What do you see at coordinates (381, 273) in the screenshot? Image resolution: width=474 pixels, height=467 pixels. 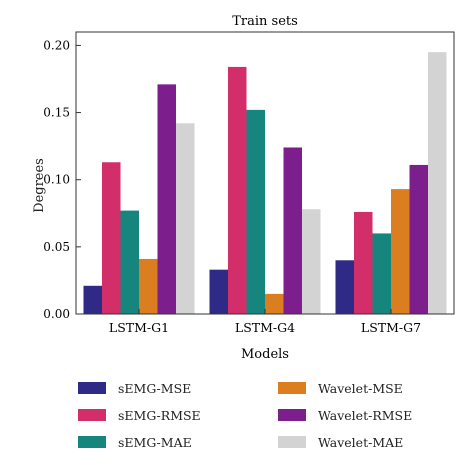 I see `bar-lstm-g7-semg-mae` at bounding box center [381, 273].